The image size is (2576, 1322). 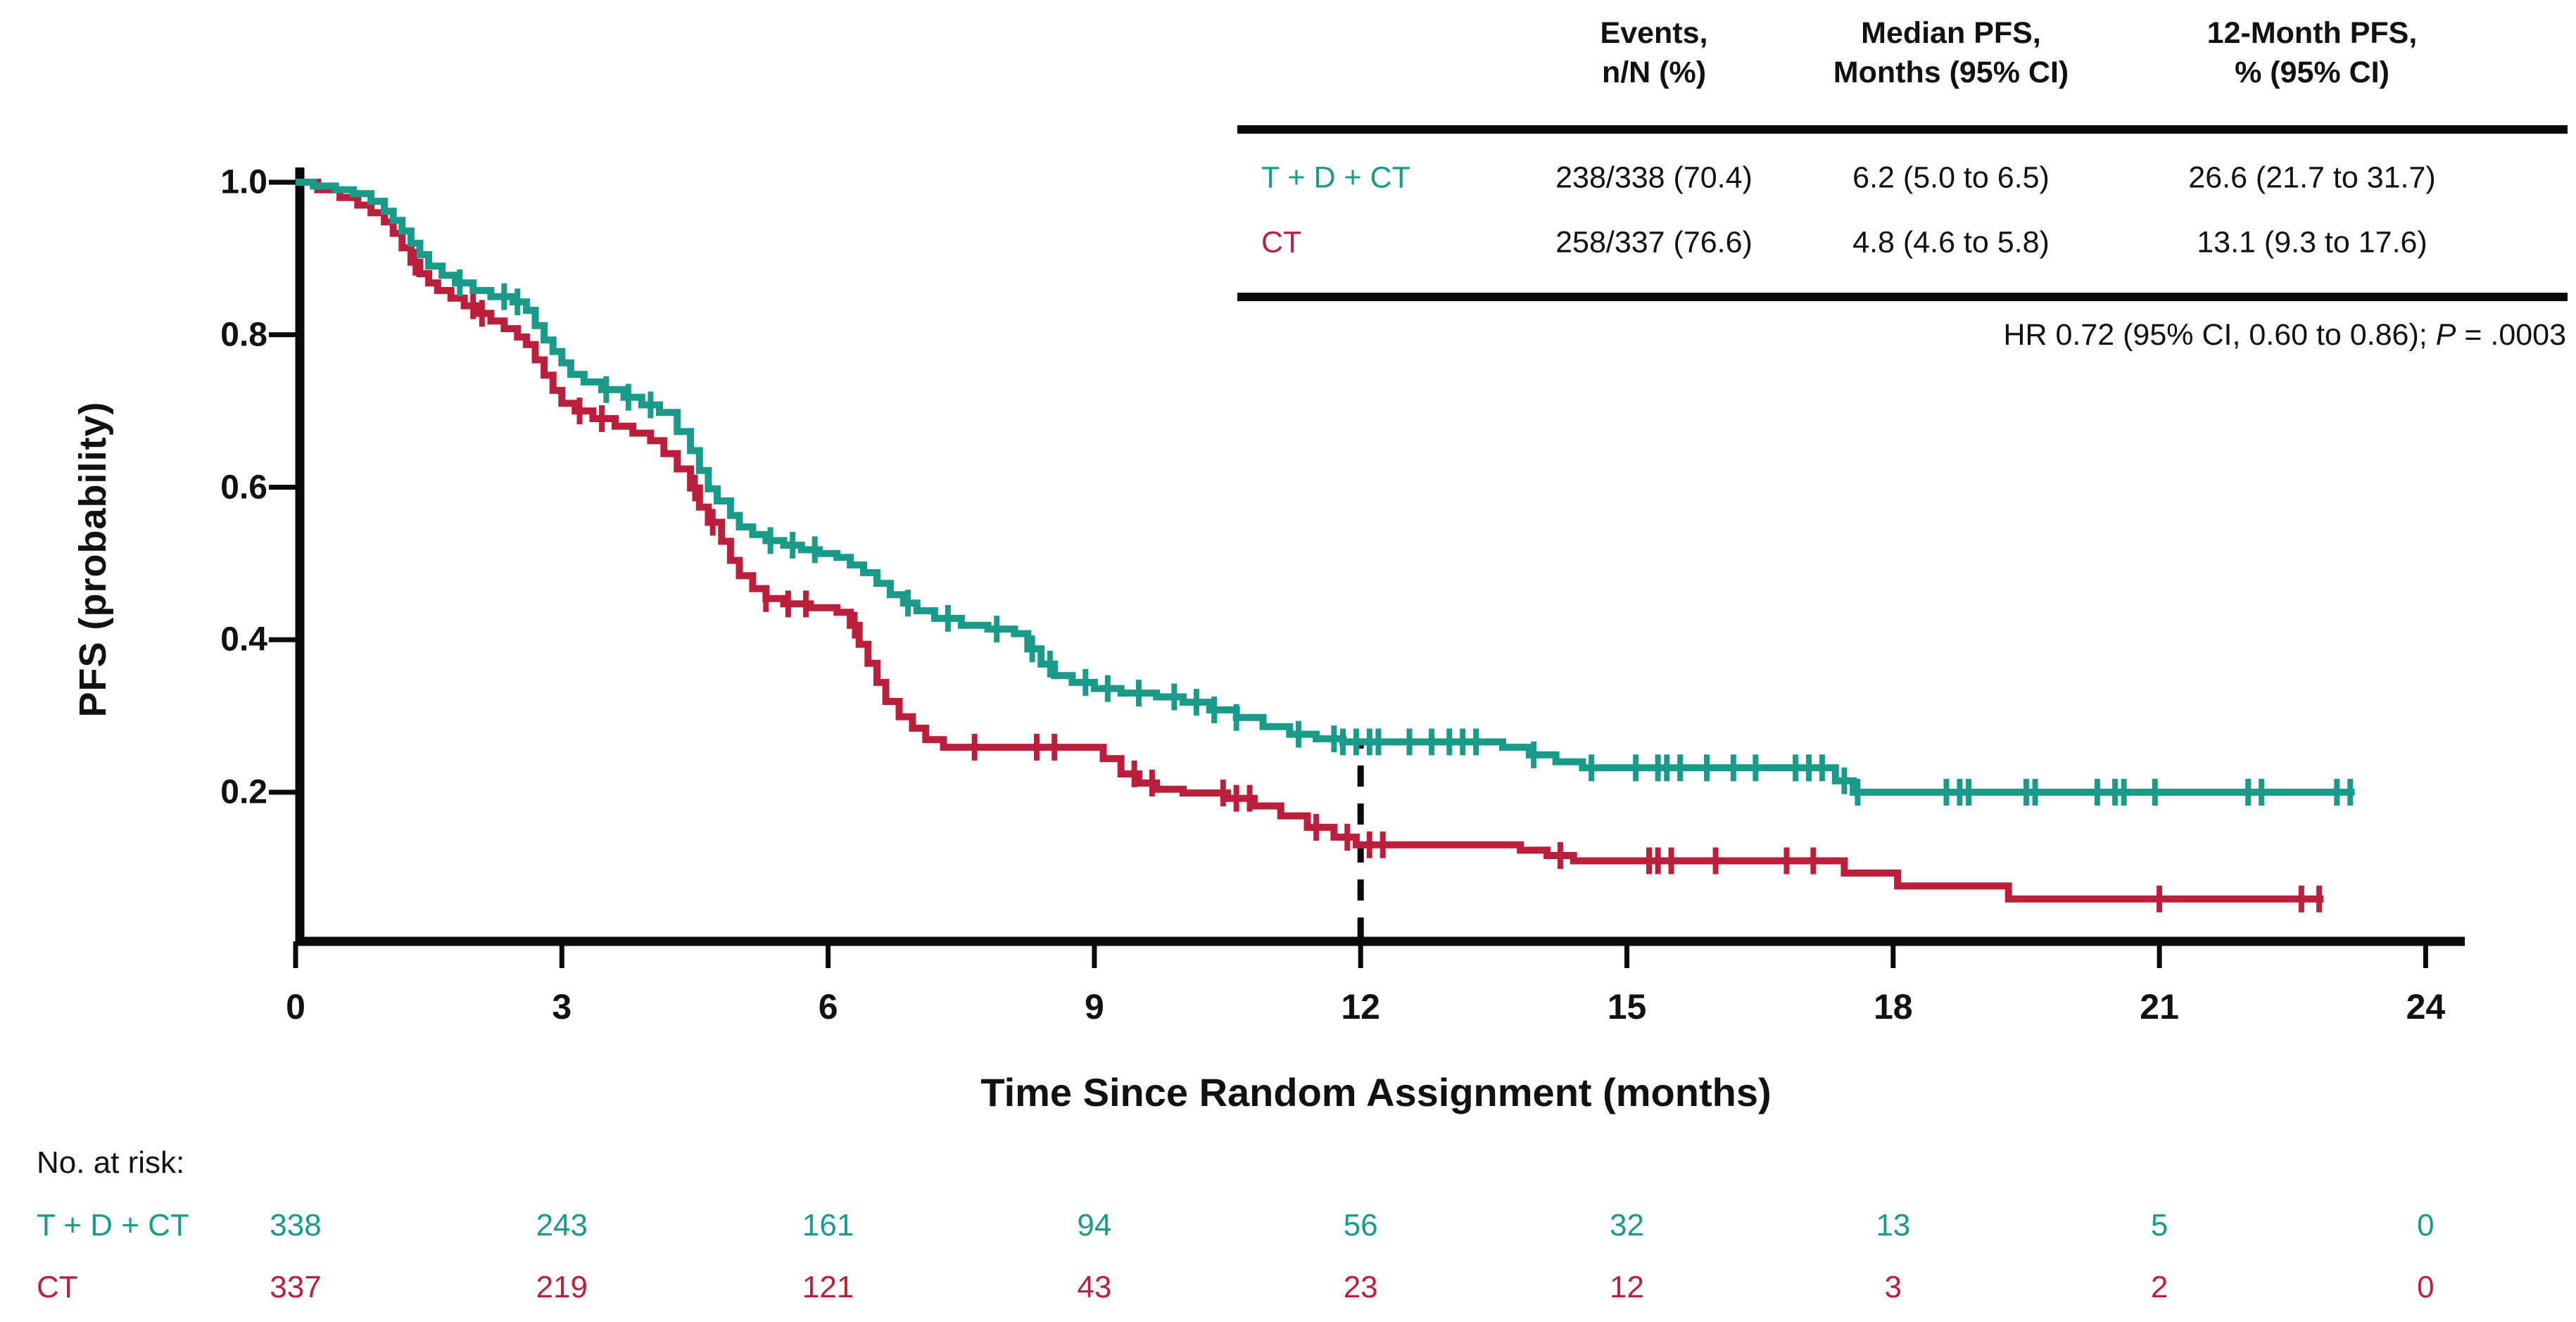 I want to click on at-risk-count: 338, so click(x=296, y=1225).